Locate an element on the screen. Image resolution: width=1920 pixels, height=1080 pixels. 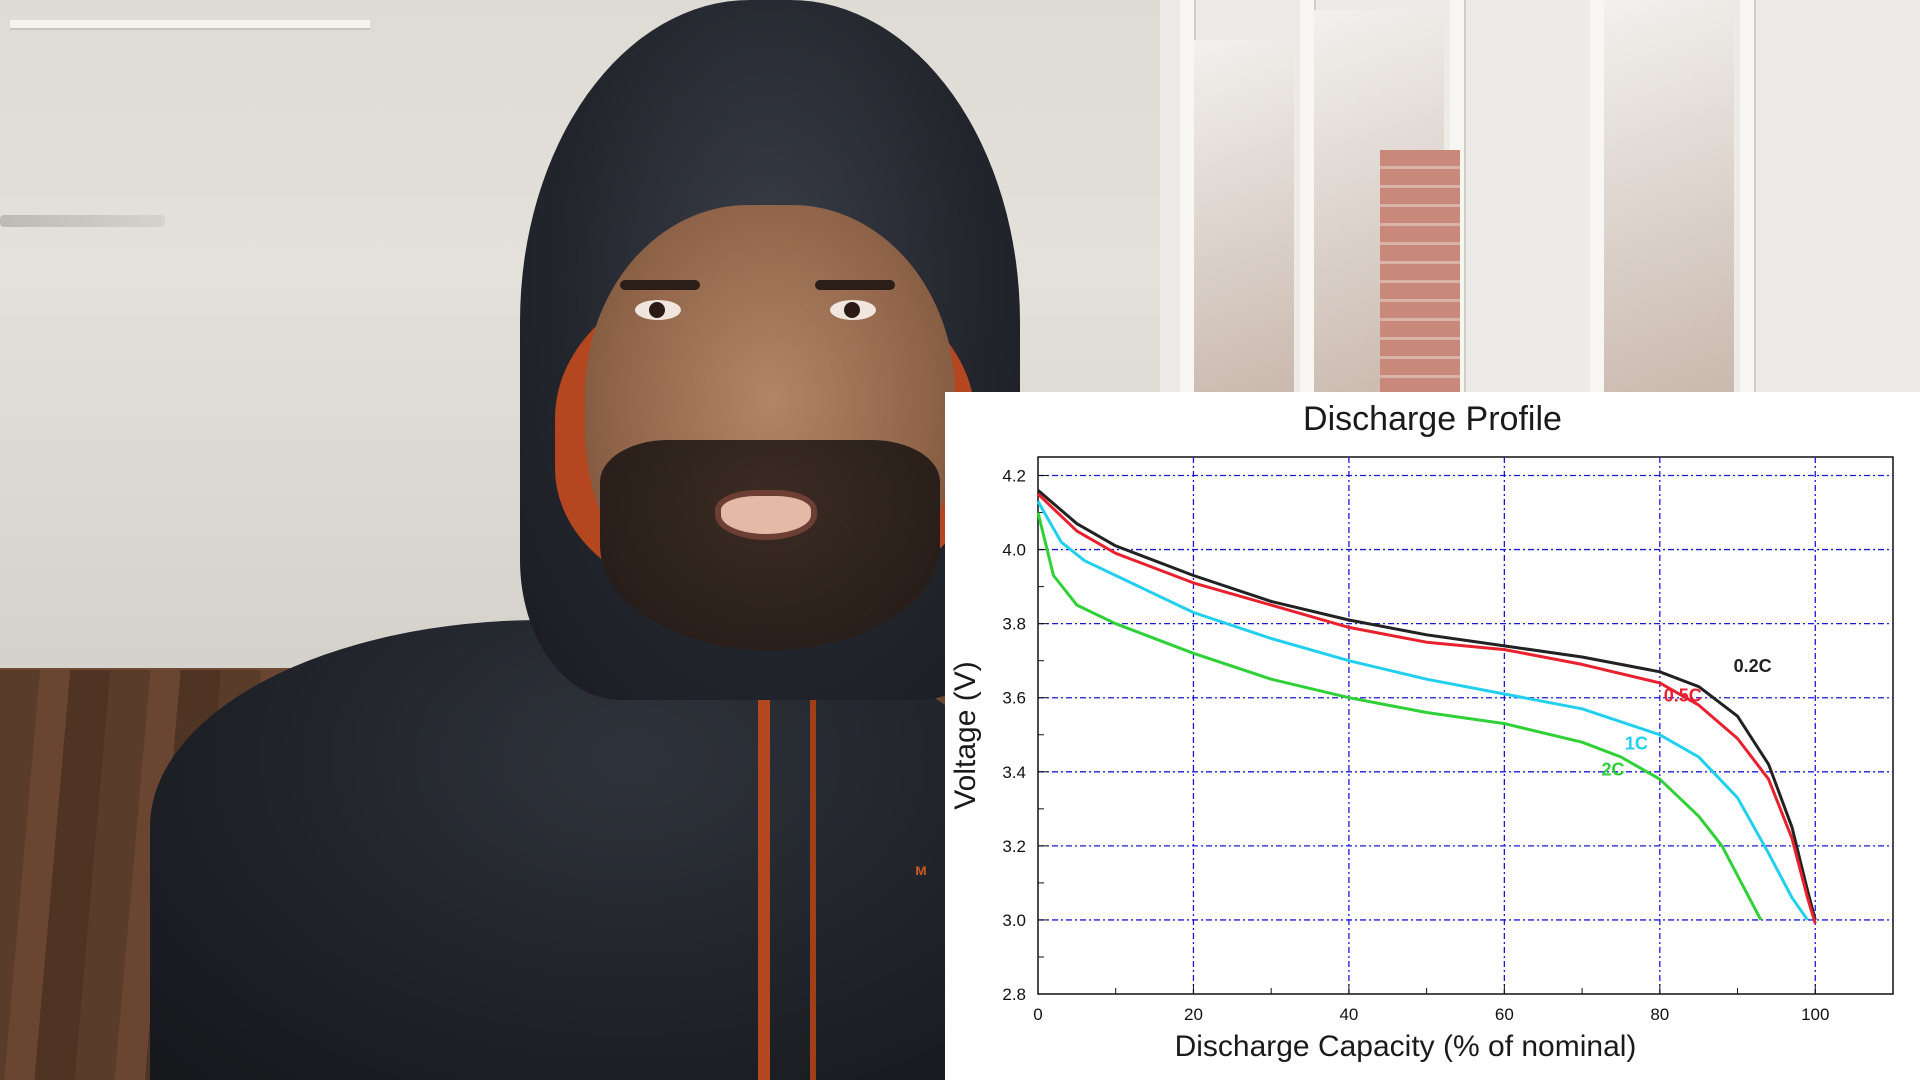
series-label: 0.5C is located at coordinates (1683, 695).